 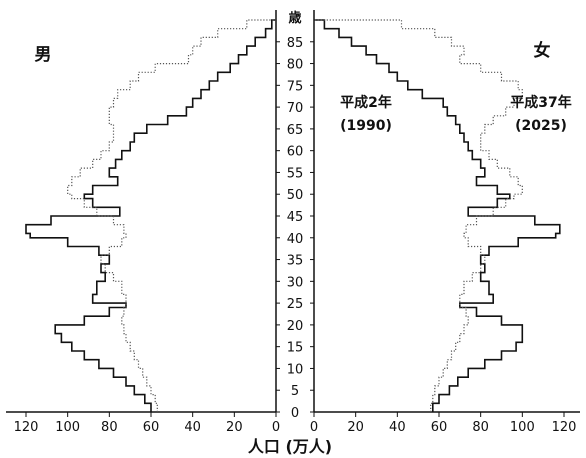 What do you see at coordinates (295, 239) in the screenshot?
I see `age-tick-label: 40` at bounding box center [295, 239].